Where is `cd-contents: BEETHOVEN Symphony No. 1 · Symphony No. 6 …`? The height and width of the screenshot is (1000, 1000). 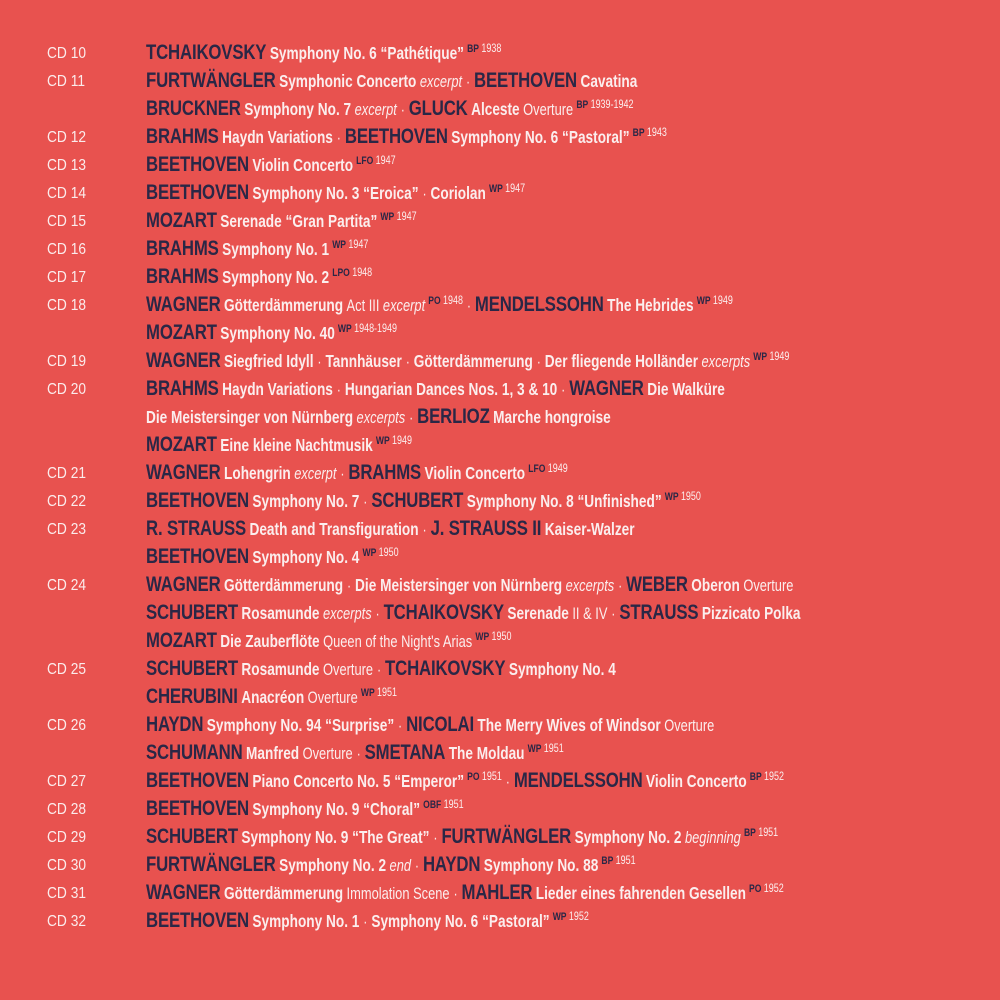 cd-contents: BEETHOVEN Symphony No. 1 · Symphony No. 6 … is located at coordinates (367, 920).